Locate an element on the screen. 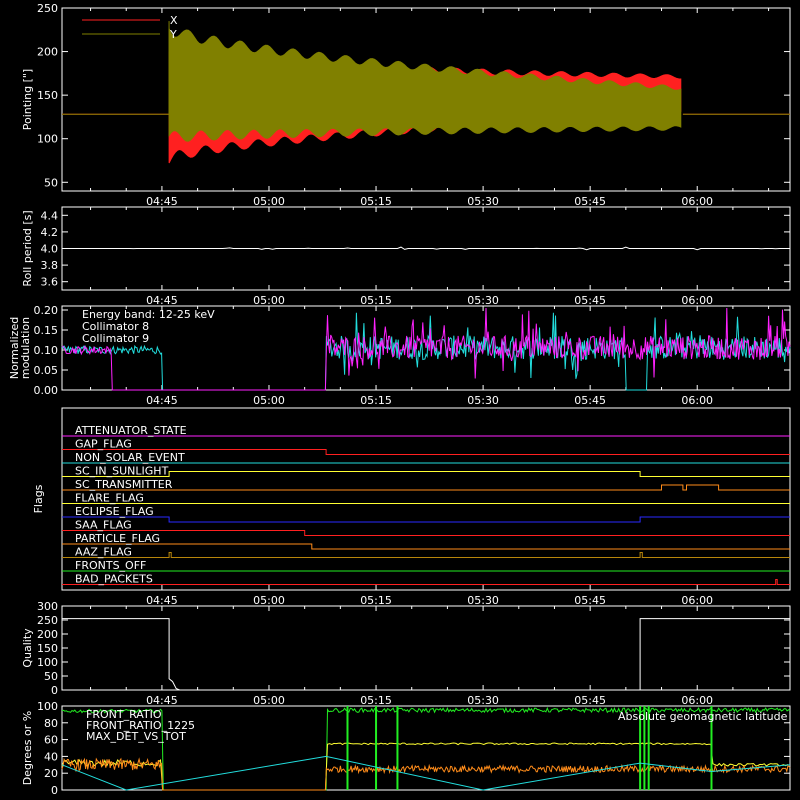 The height and width of the screenshot is (800, 800). flag-line-sc-in-sunlight is located at coordinates (426, 474).